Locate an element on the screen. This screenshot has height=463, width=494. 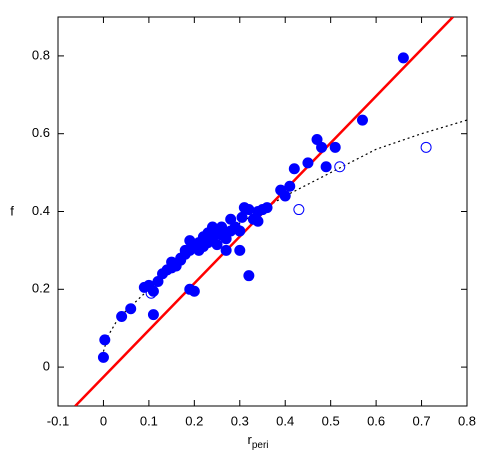
y-tick-label: 0.2 is located at coordinates (41, 288).